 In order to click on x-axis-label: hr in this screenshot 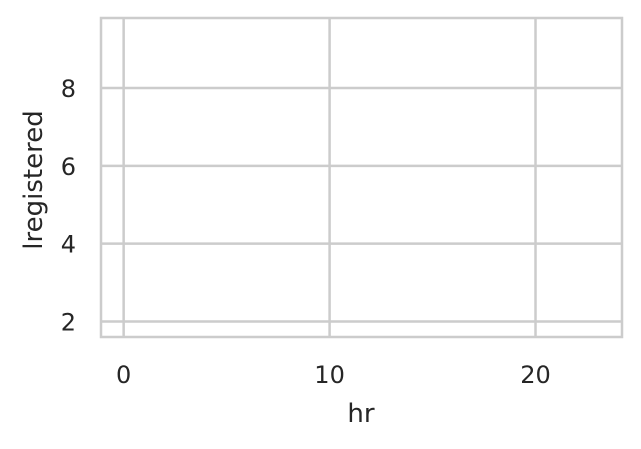, I will do `click(360, 414)`.